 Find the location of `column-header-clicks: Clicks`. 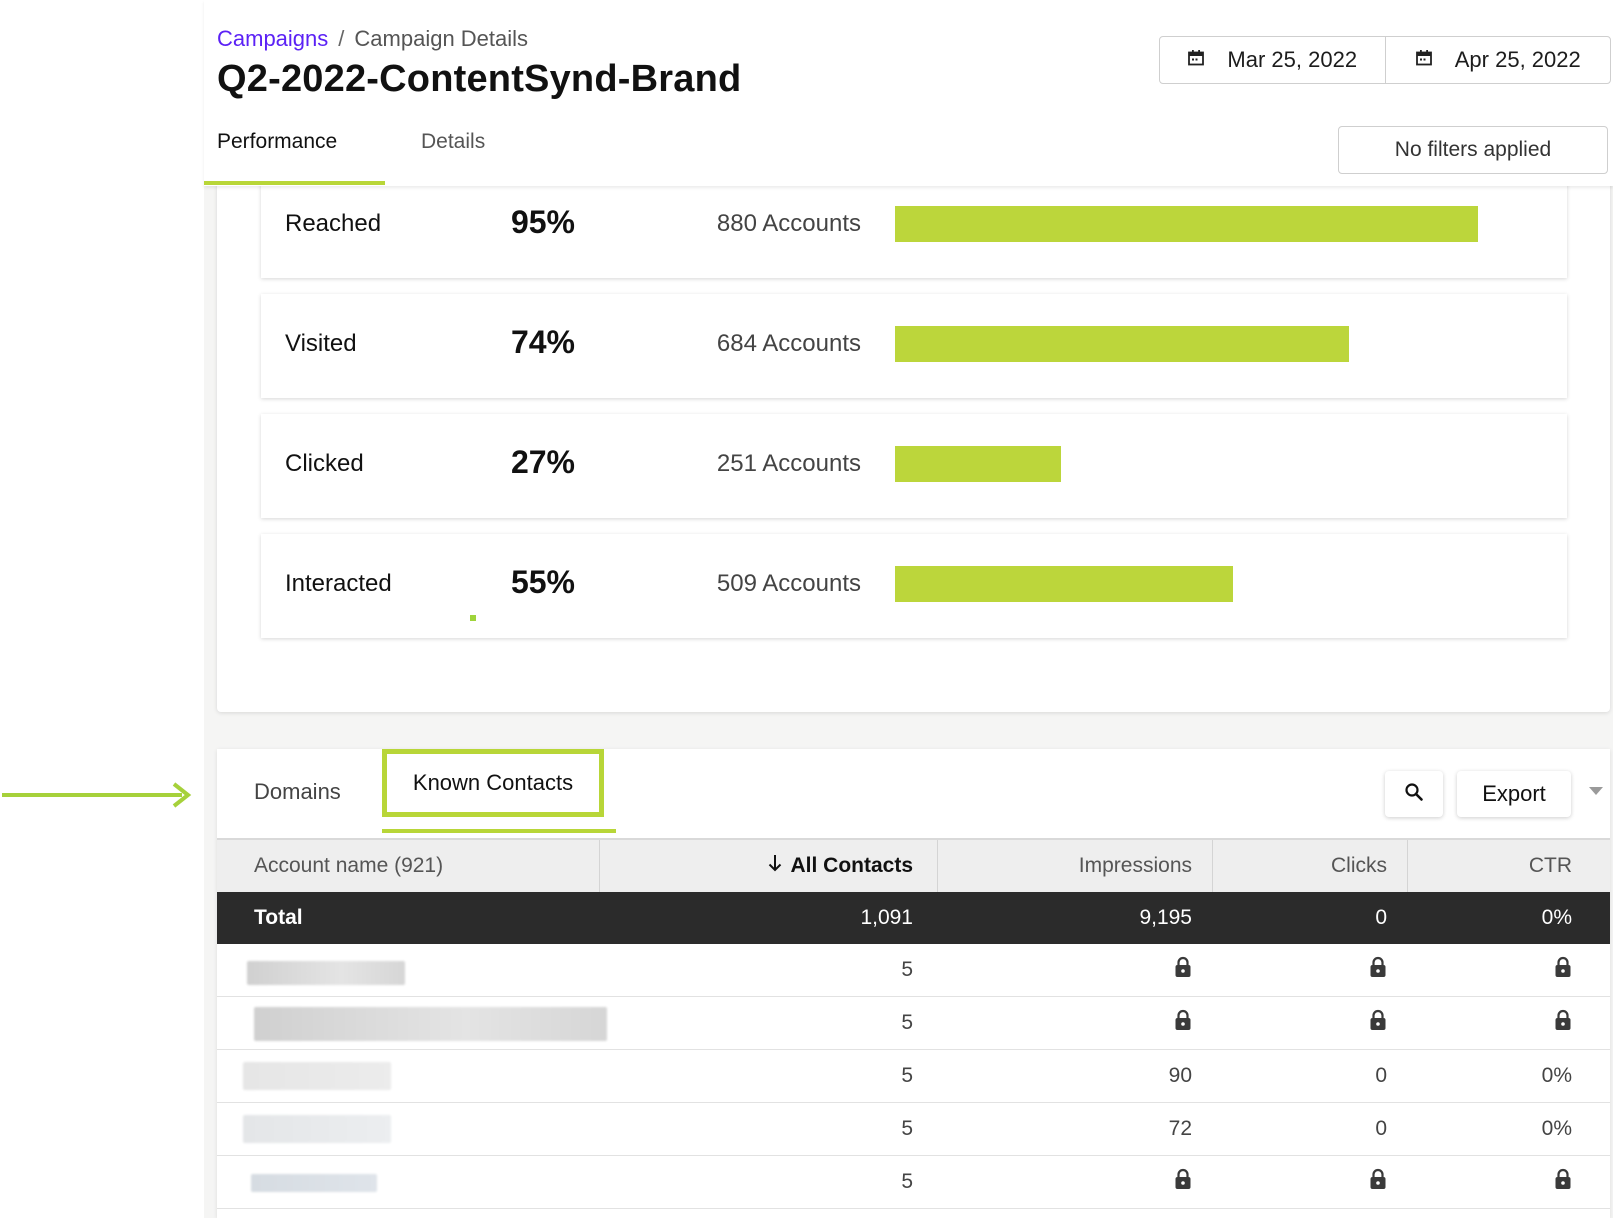

column-header-clicks: Clicks is located at coordinates (1309, 866).